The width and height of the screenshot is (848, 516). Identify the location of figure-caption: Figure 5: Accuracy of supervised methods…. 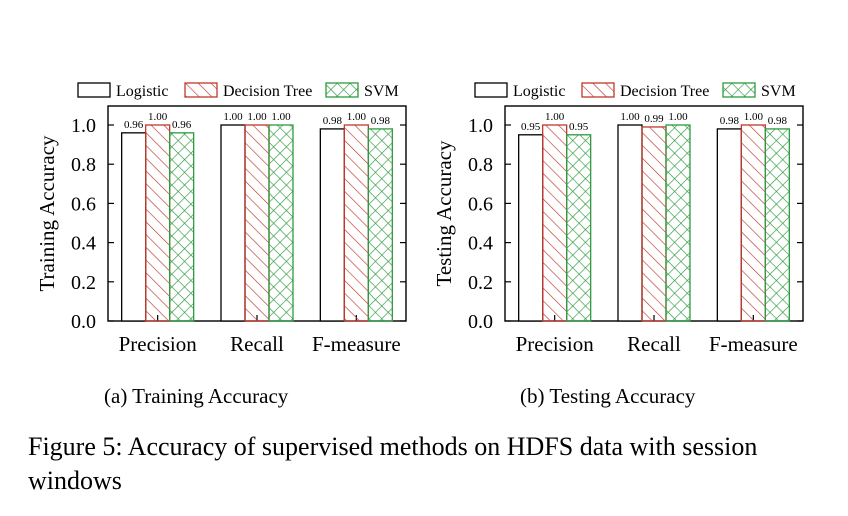
(393, 463).